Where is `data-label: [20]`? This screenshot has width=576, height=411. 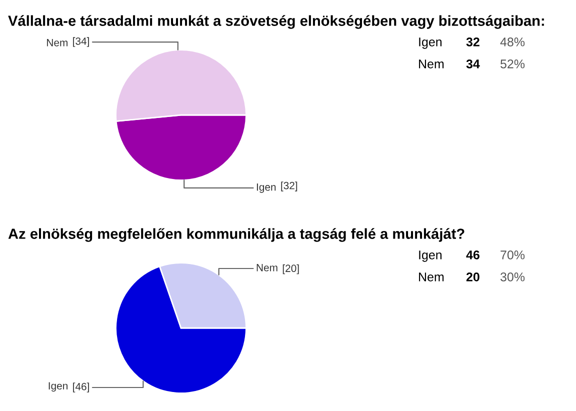
data-label: [20] is located at coordinates (290, 269).